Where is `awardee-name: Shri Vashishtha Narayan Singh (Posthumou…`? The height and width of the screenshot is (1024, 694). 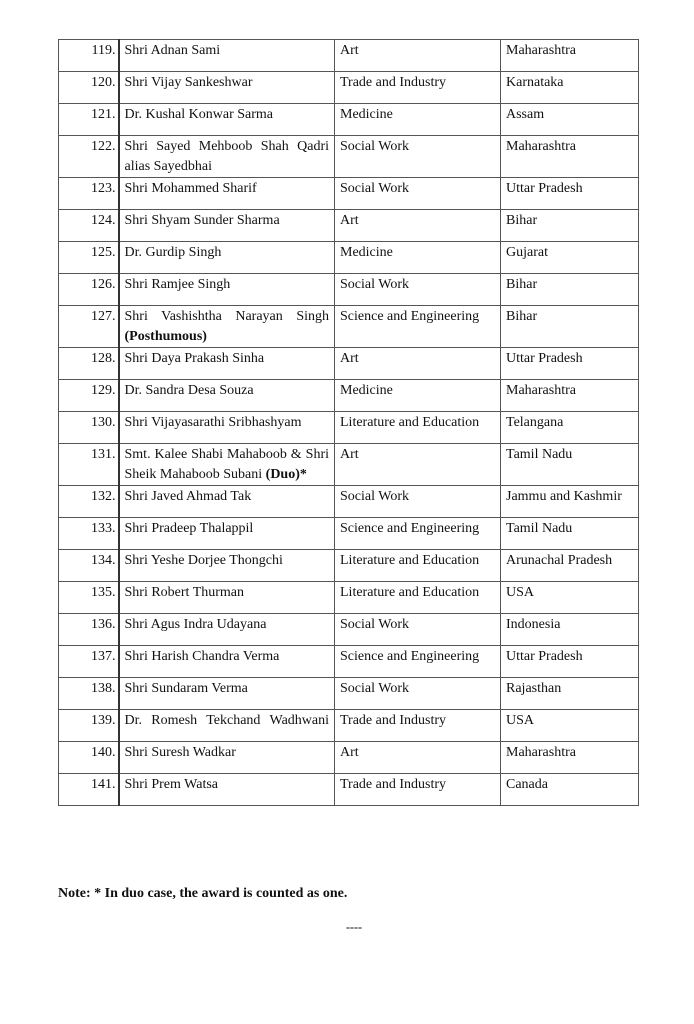 awardee-name: Shri Vashishtha Narayan Singh (Posthumou… is located at coordinates (226, 326).